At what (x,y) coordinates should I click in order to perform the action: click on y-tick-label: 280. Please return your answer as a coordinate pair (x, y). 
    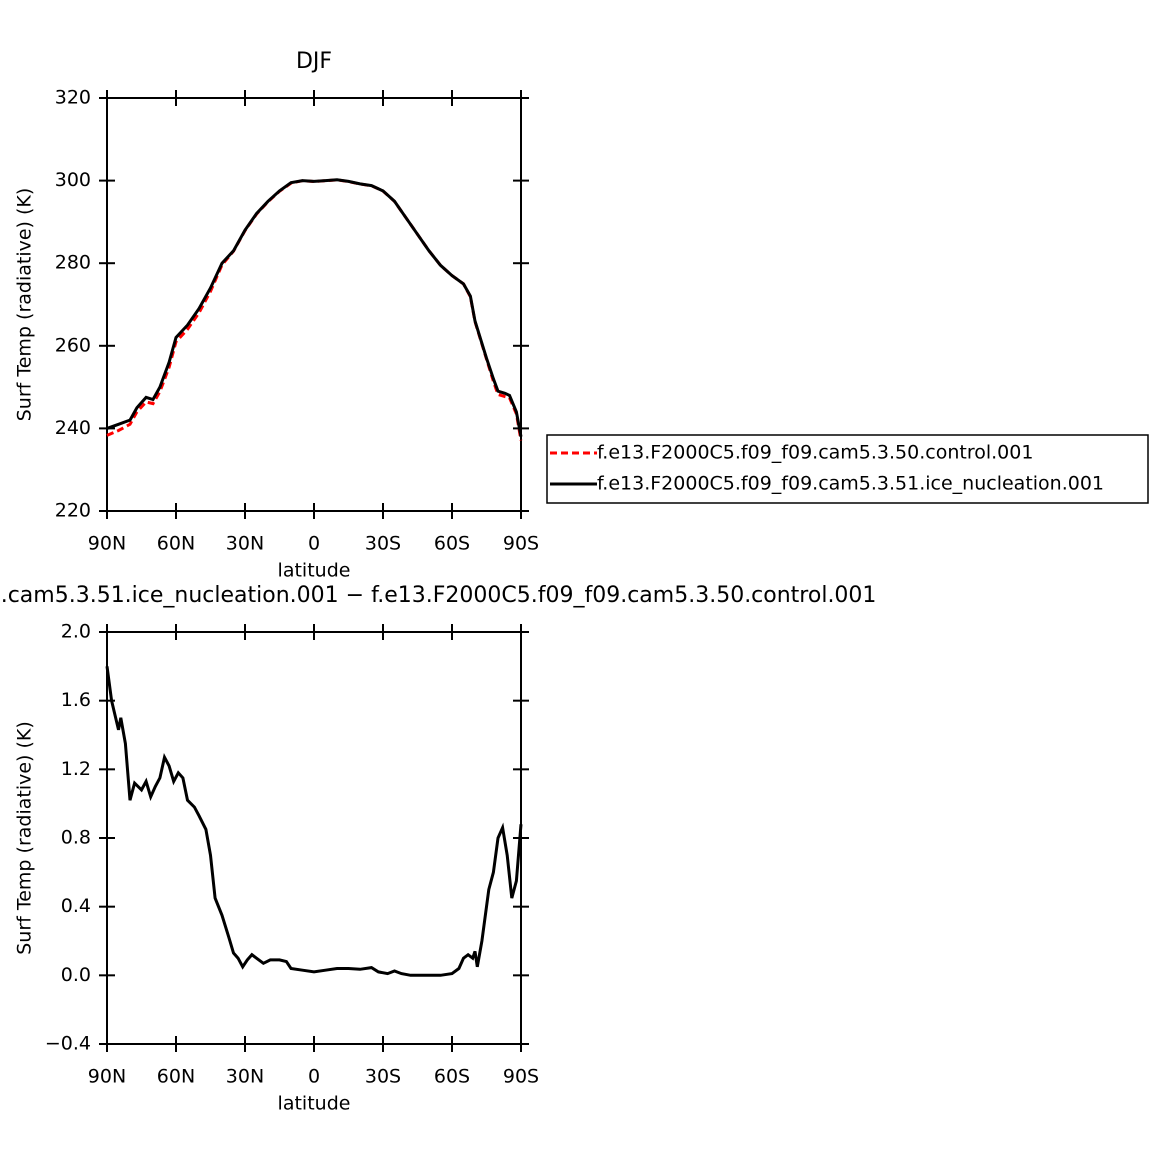
    Looking at the image, I should click on (73, 263).